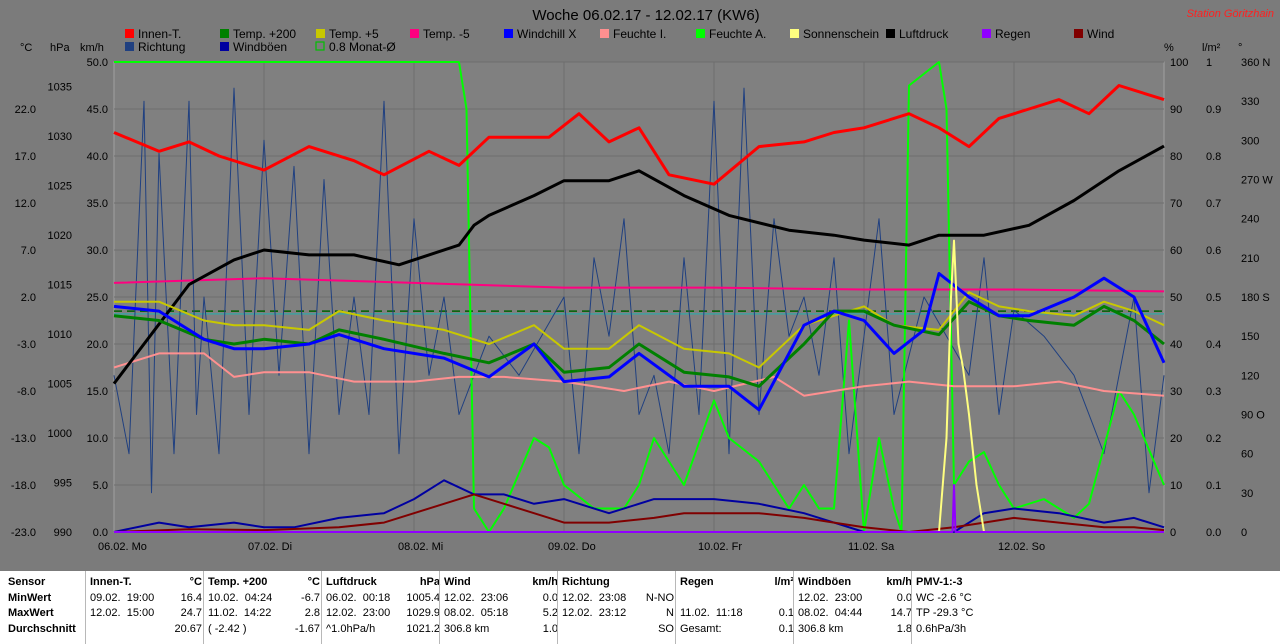  Describe the element at coordinates (1213, 110) in the screenshot. I see `tick-label-rain: 0.9` at that location.